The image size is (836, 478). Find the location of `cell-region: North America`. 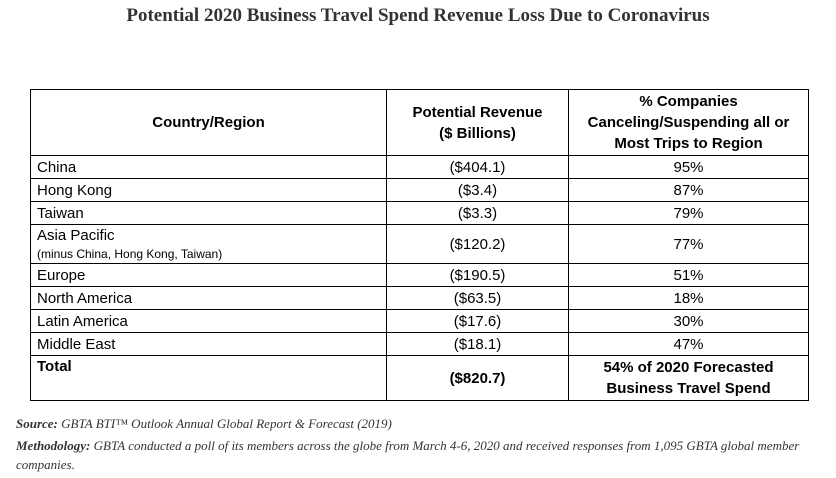

cell-region: North America is located at coordinates (208, 298).